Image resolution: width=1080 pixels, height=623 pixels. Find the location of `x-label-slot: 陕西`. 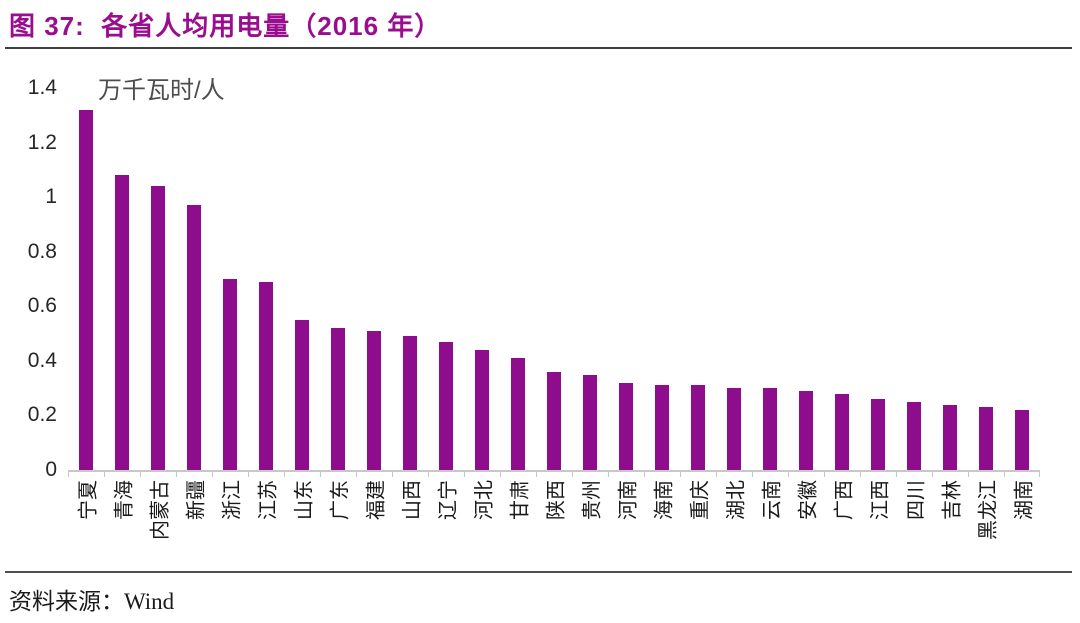

x-label-slot: 陕西 is located at coordinates (554, 535).